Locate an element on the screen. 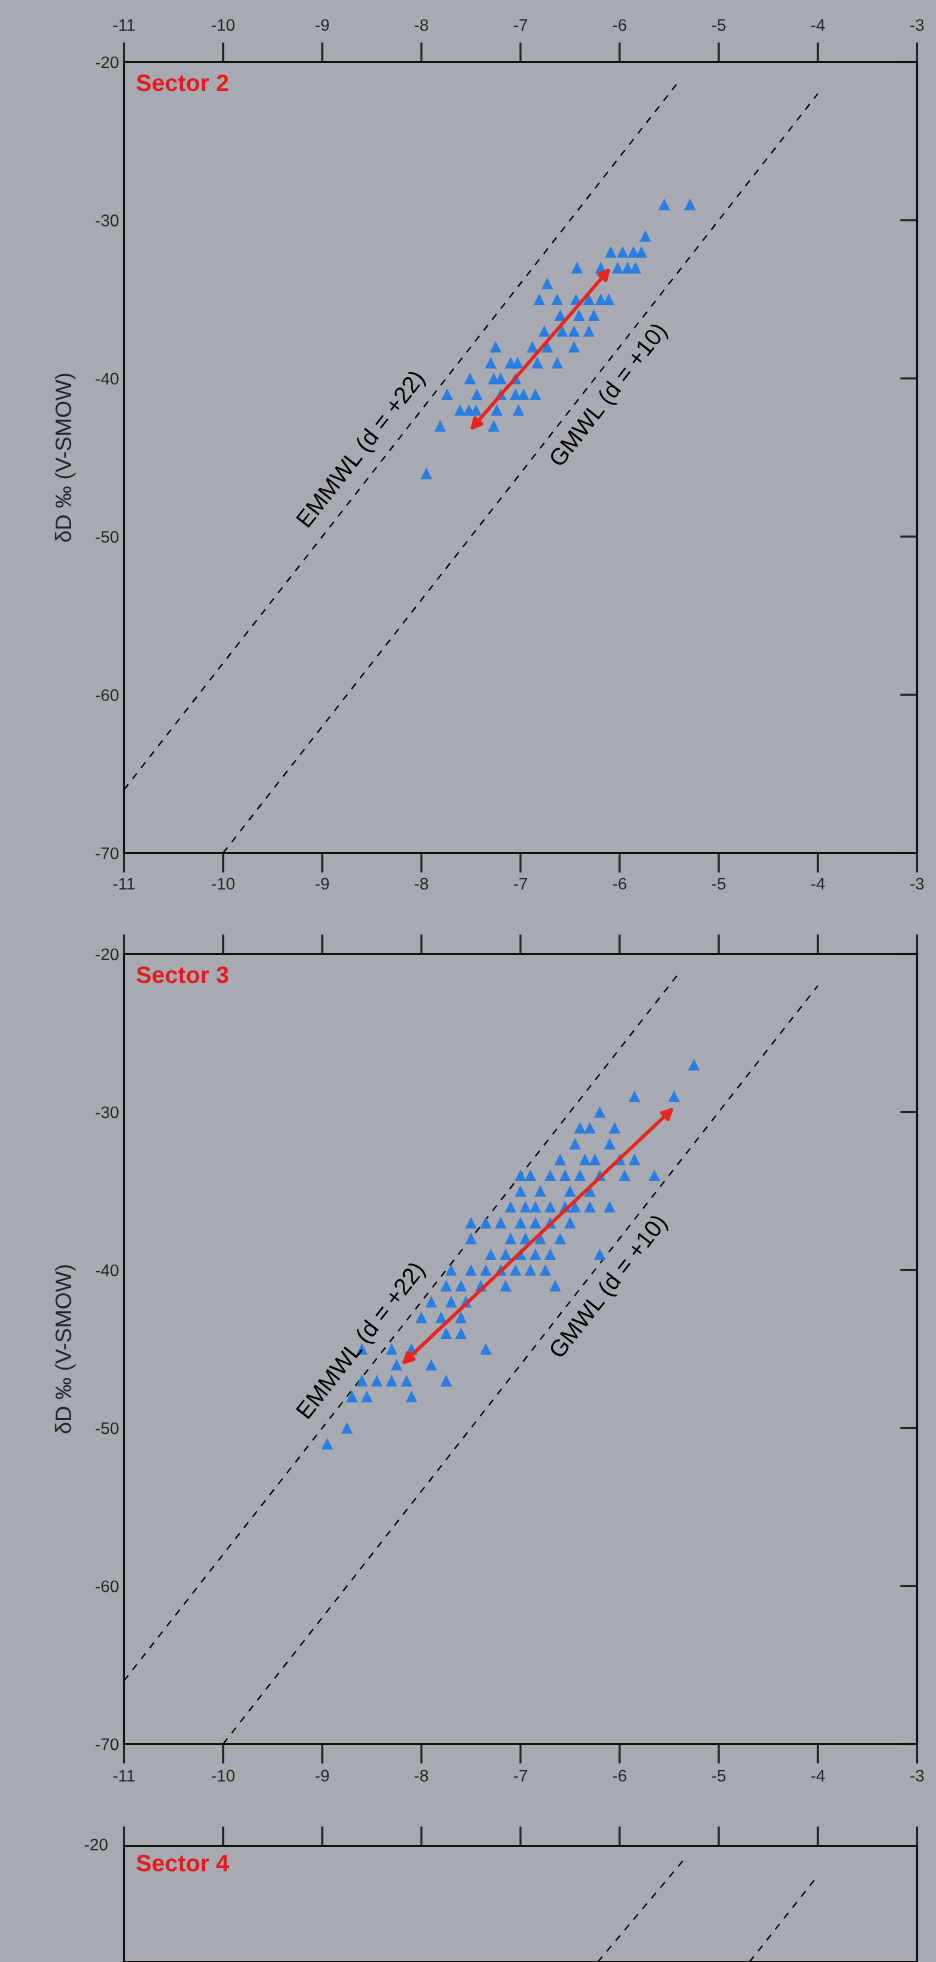 The width and height of the screenshot is (936, 1962). chart-title: Sector 3 is located at coordinates (182, 975).